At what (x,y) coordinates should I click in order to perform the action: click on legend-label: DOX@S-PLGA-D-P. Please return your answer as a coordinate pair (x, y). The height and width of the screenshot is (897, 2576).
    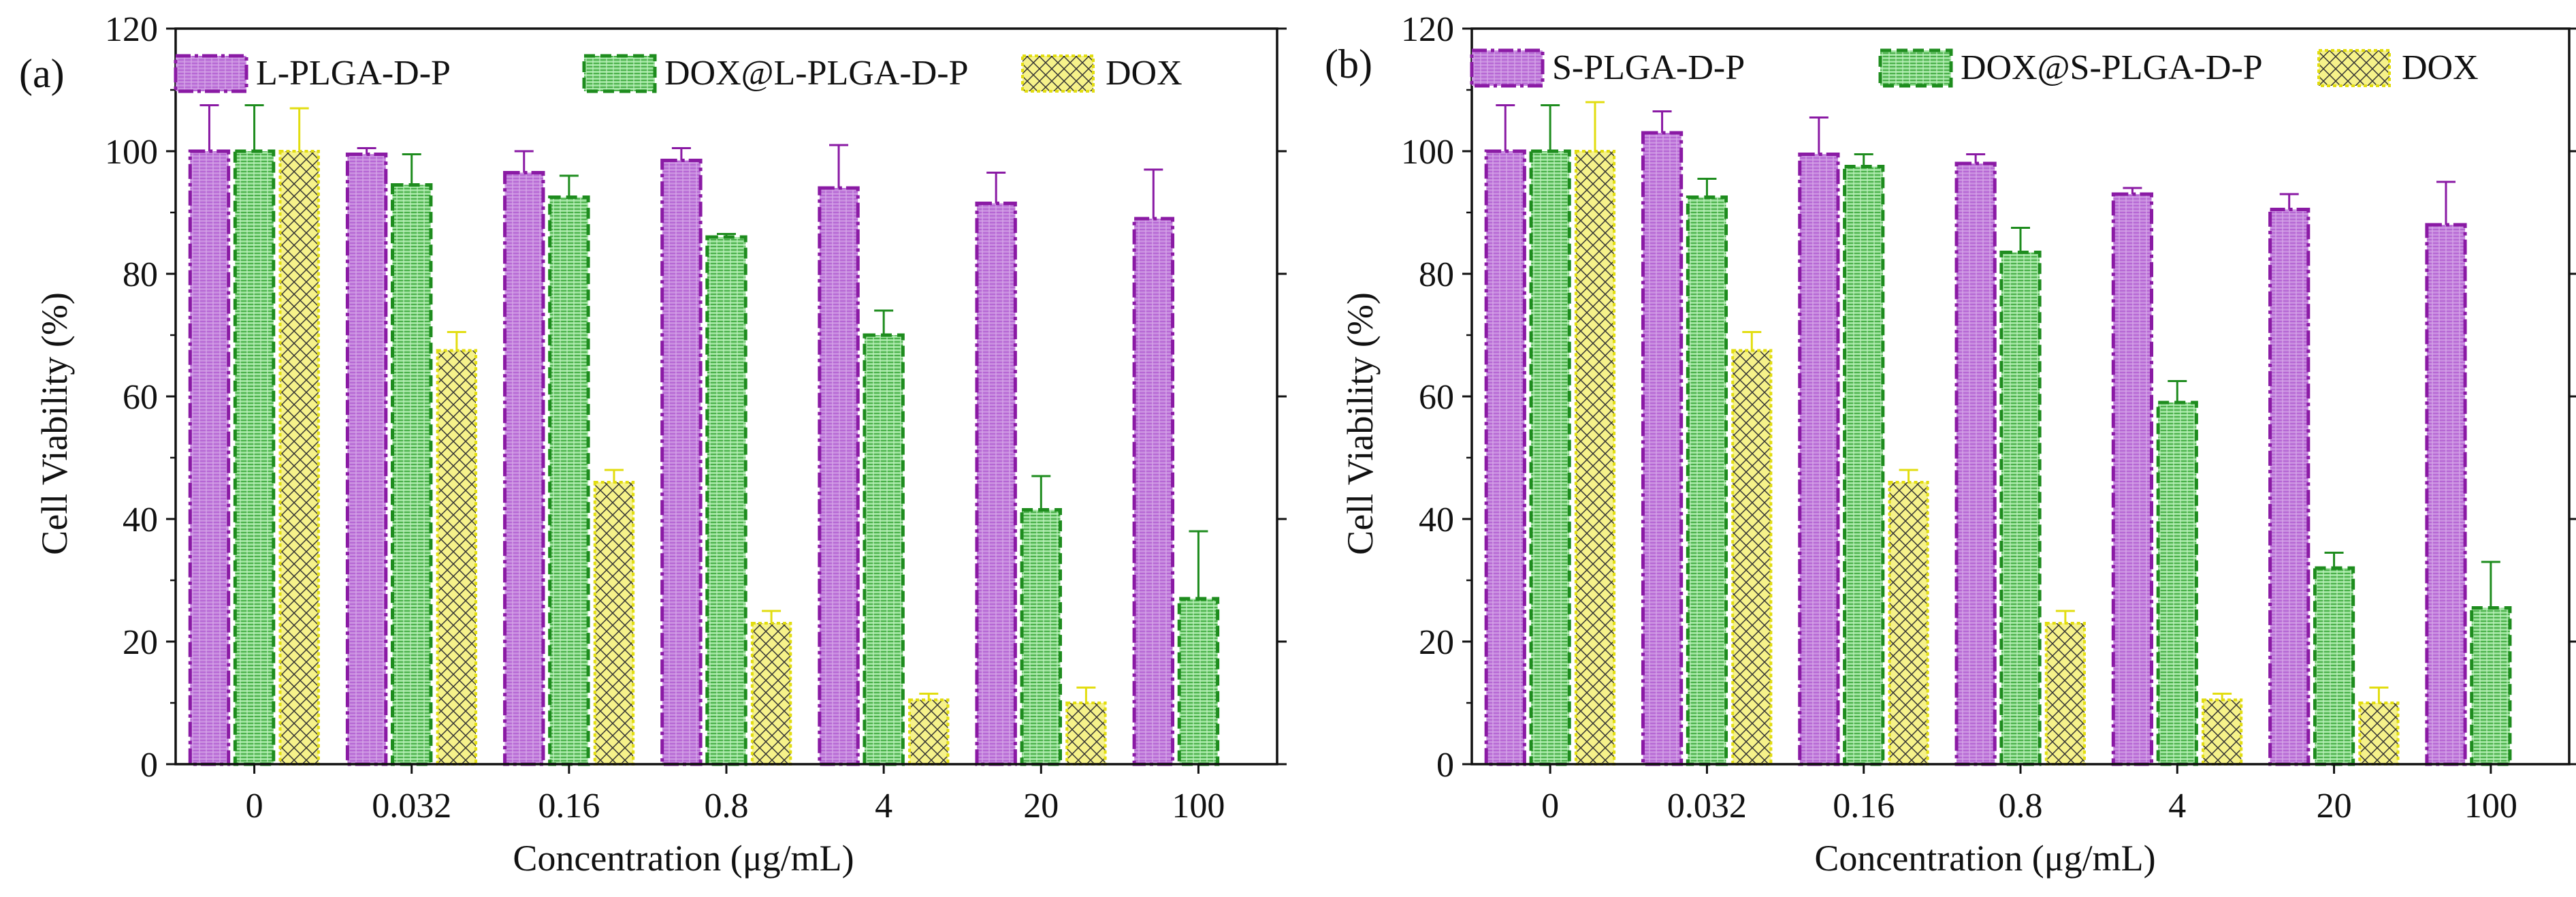
    Looking at the image, I should click on (2112, 67).